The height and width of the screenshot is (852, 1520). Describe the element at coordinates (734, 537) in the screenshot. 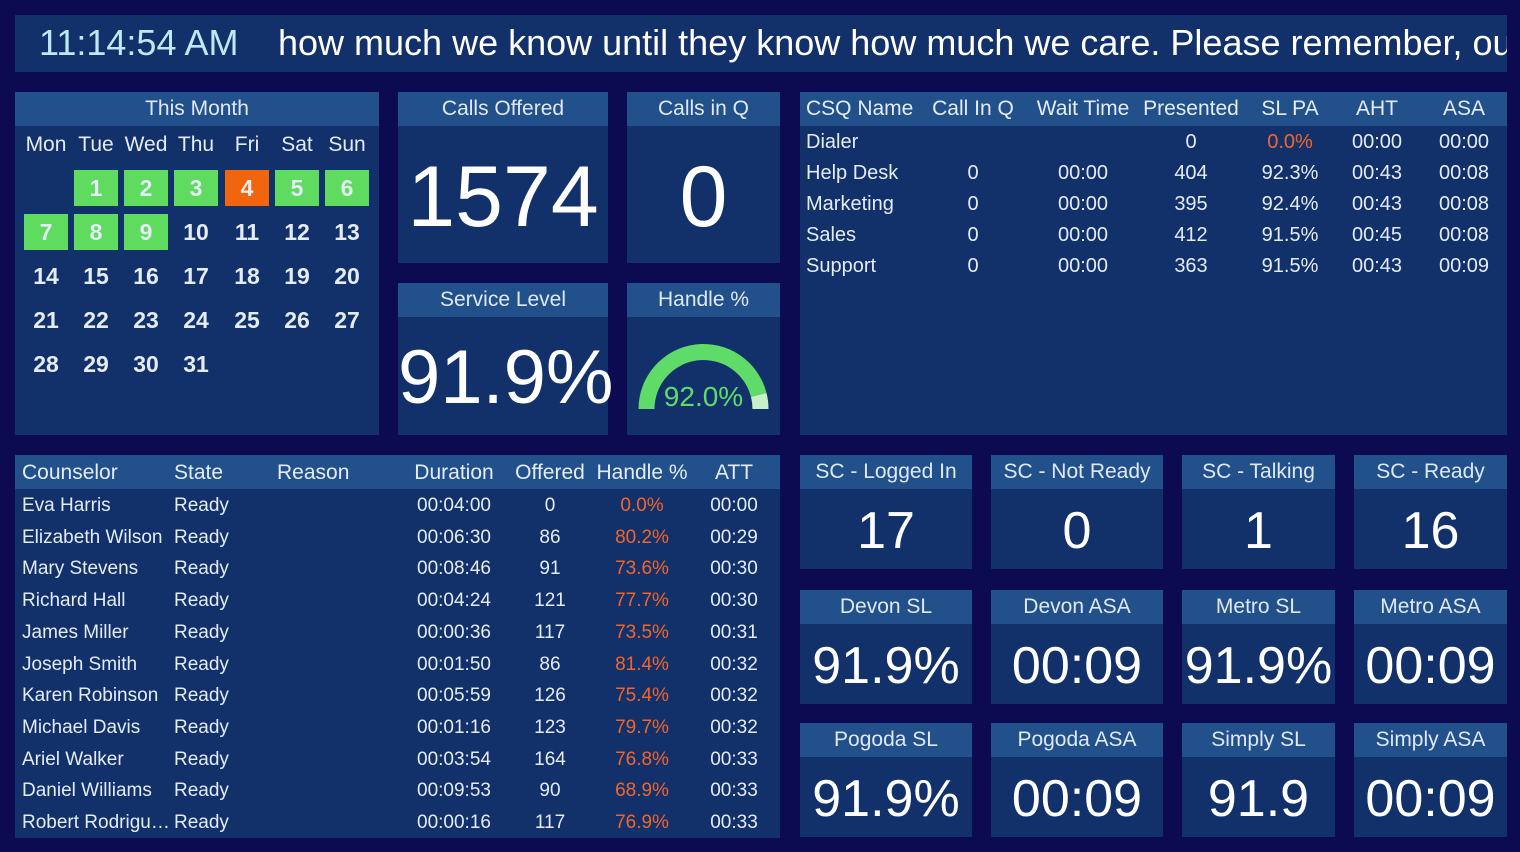

I see `table-cell: 00:29` at that location.